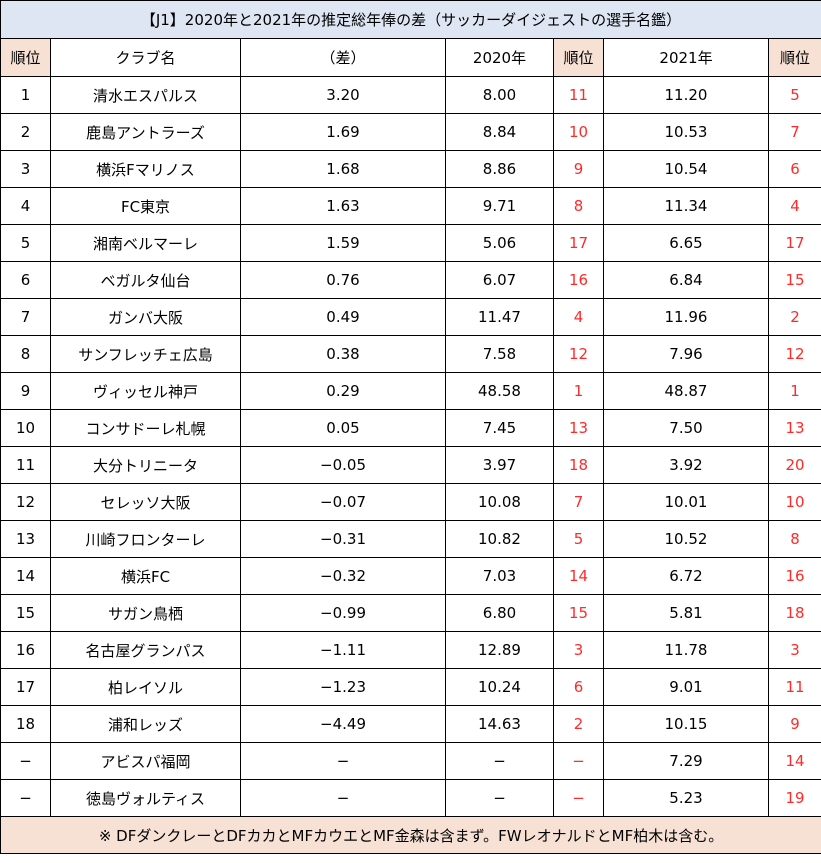  Describe the element at coordinates (578, 243) in the screenshot. I see `cell-rank-2020: 17` at that location.